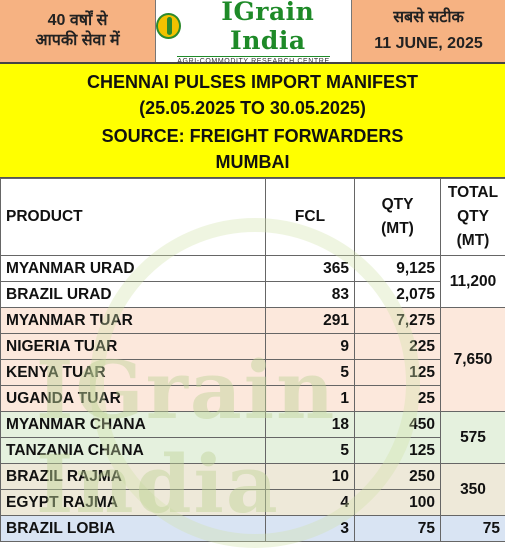  Describe the element at coordinates (133, 476) in the screenshot. I see `row-product: BRAZIL RAJMA` at that location.